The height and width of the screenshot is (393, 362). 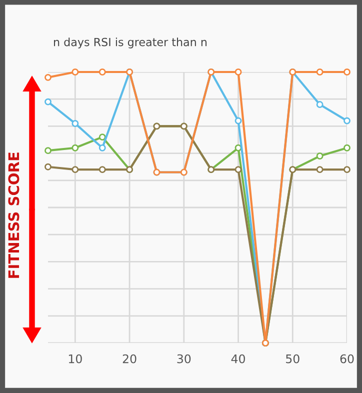 I want to click on x-tick-label: 10, so click(x=75, y=359).